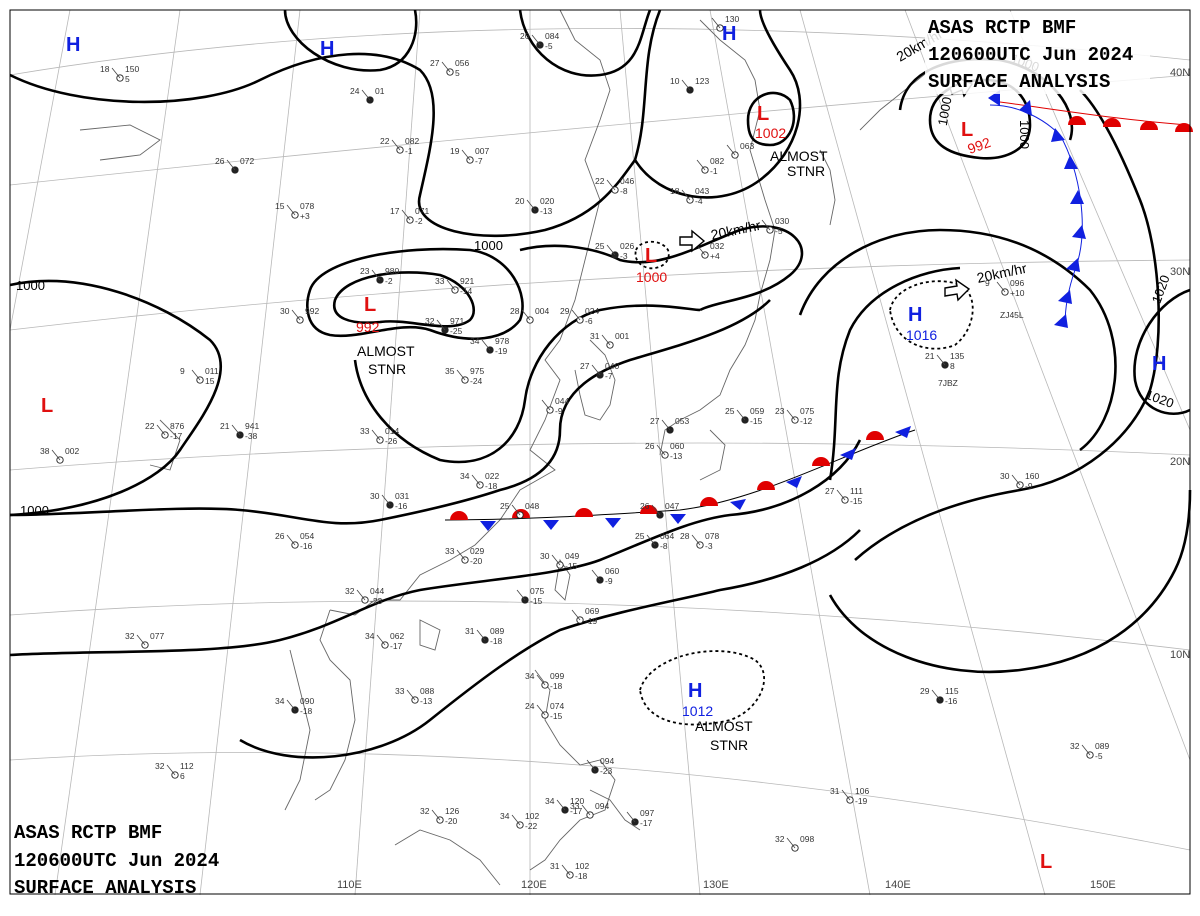 The width and height of the screenshot is (1200, 916). Describe the element at coordinates (349, 885) in the screenshot. I see `lon-label-110e: 110E` at that location.